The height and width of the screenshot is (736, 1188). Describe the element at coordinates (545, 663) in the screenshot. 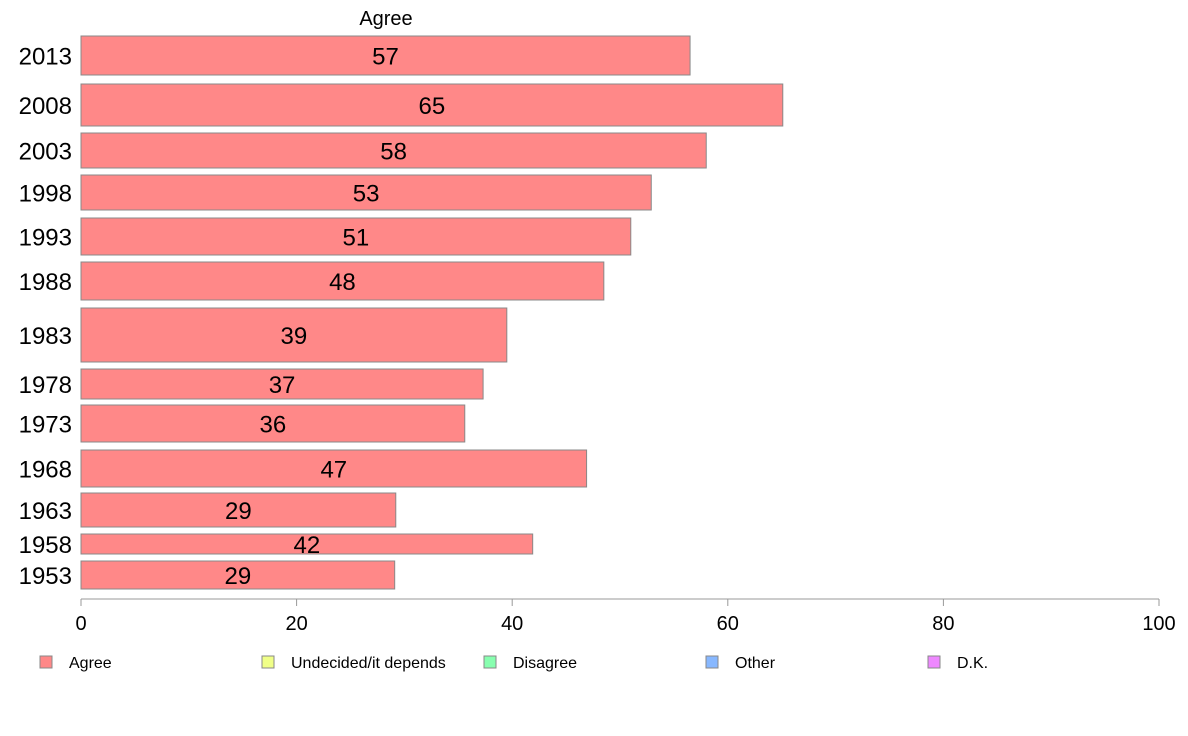

I see `legend-label: Disagree` at that location.